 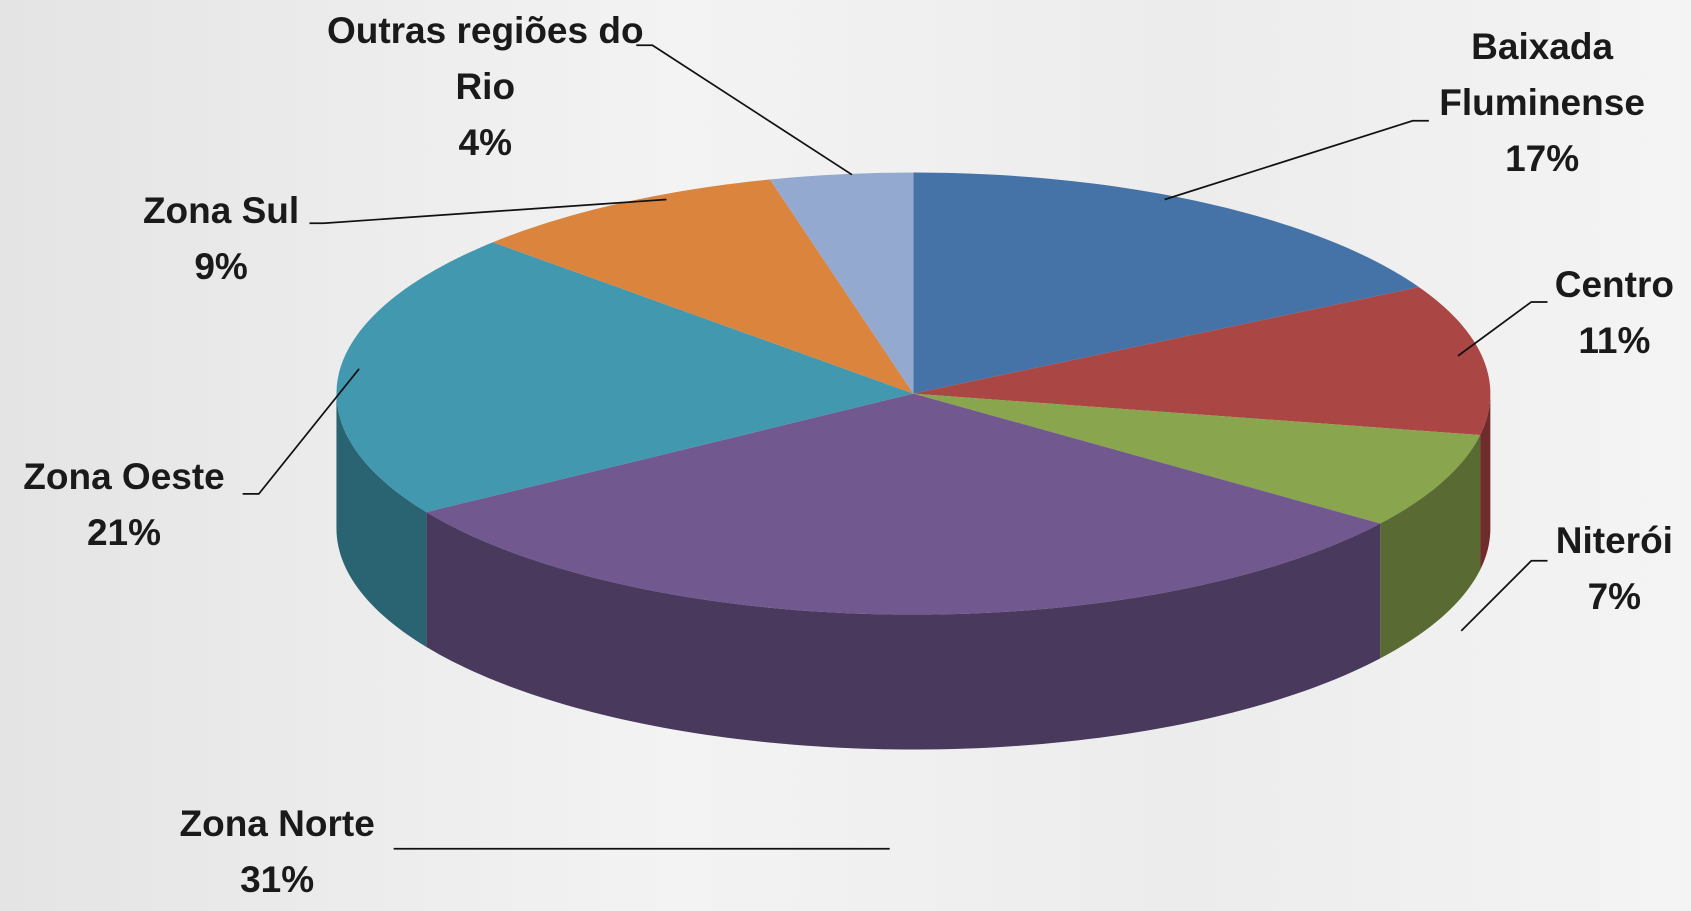 What do you see at coordinates (1602, 569) in the screenshot?
I see `data-label: Niterói 7%` at bounding box center [1602, 569].